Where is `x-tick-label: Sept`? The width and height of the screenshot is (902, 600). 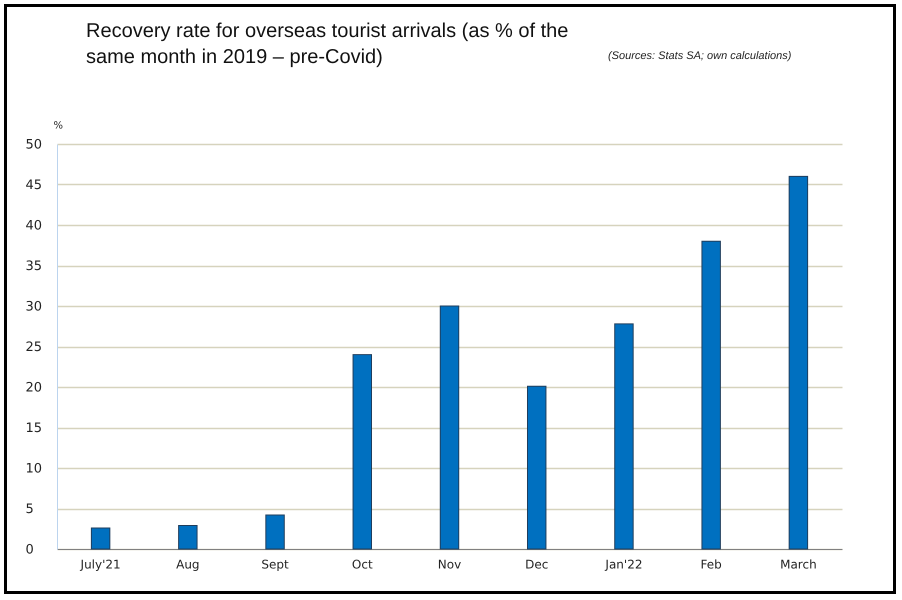 x-tick-label: Sept is located at coordinates (275, 565).